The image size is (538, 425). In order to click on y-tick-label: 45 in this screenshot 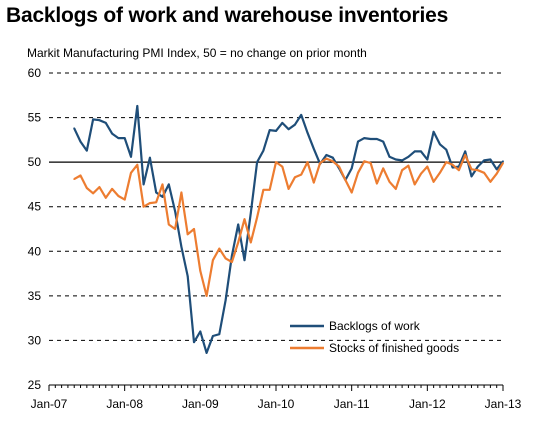, I will do `click(35, 207)`.